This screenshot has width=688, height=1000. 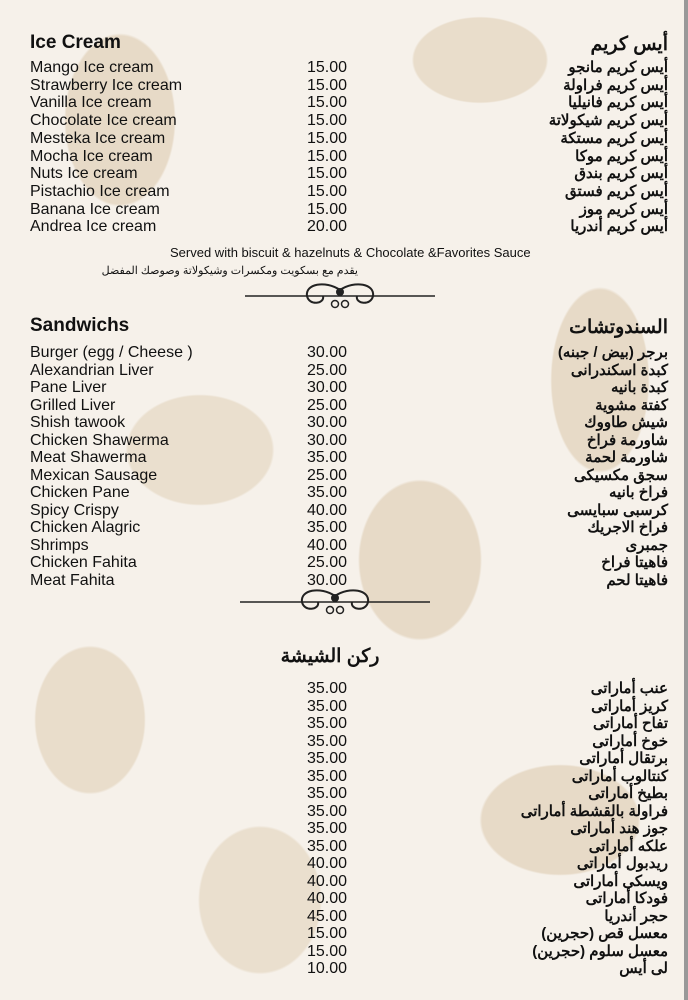 I want to click on item-name: Banana Ice cream, so click(x=95, y=209).